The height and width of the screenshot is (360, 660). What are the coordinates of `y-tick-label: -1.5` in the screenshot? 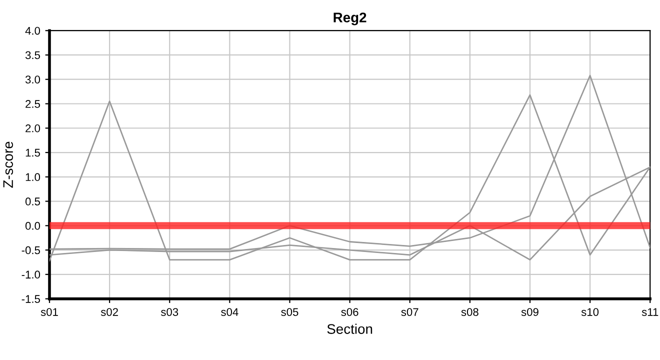 It's located at (31, 299).